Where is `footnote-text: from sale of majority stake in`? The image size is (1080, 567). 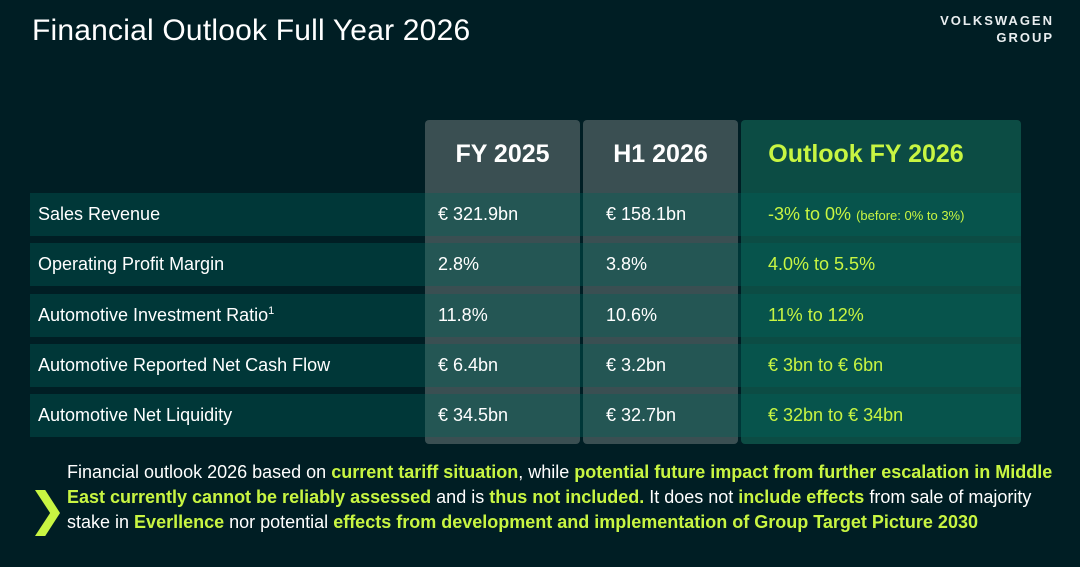 footnote-text: from sale of majority stake in is located at coordinates (549, 509).